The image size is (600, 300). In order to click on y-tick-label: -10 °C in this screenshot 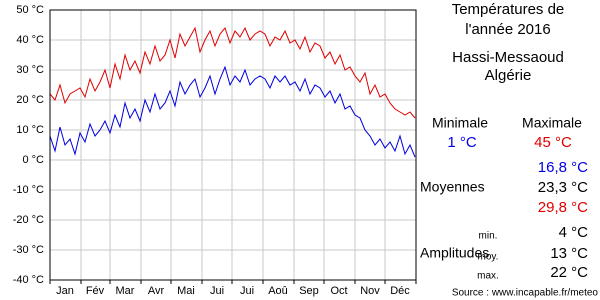, I will do `click(28, 190)`.